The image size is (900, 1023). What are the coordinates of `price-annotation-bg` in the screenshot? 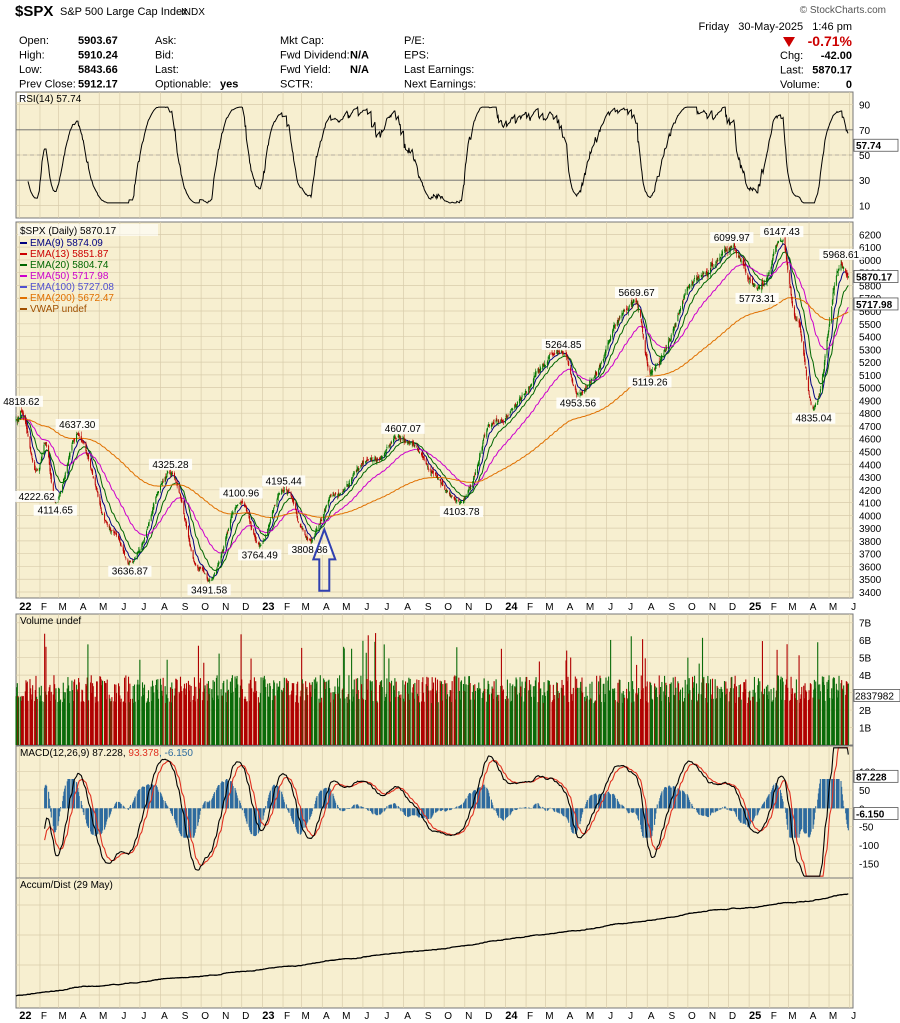 It's located at (37, 496).